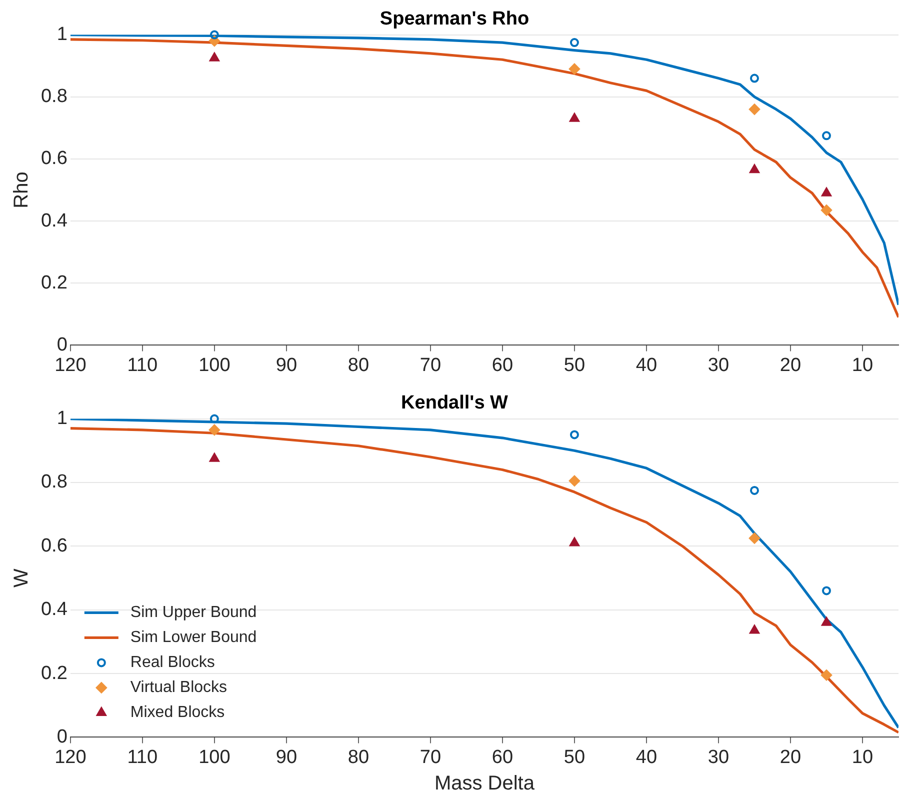 The height and width of the screenshot is (804, 905). Describe the element at coordinates (21, 578) in the screenshot. I see `y-axis-title: W` at that location.